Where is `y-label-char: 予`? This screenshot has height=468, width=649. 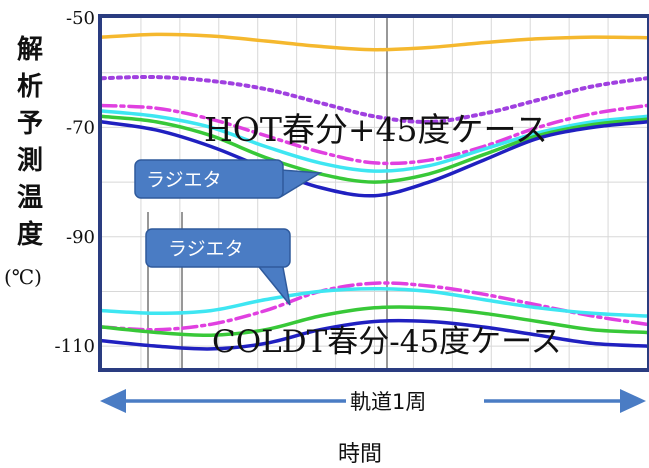
y-label-char: 予 is located at coordinates (30, 124).